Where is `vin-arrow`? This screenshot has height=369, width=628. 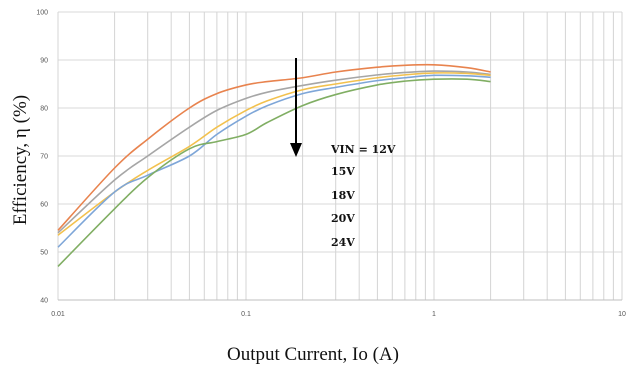
vin-arrow is located at coordinates (296, 107).